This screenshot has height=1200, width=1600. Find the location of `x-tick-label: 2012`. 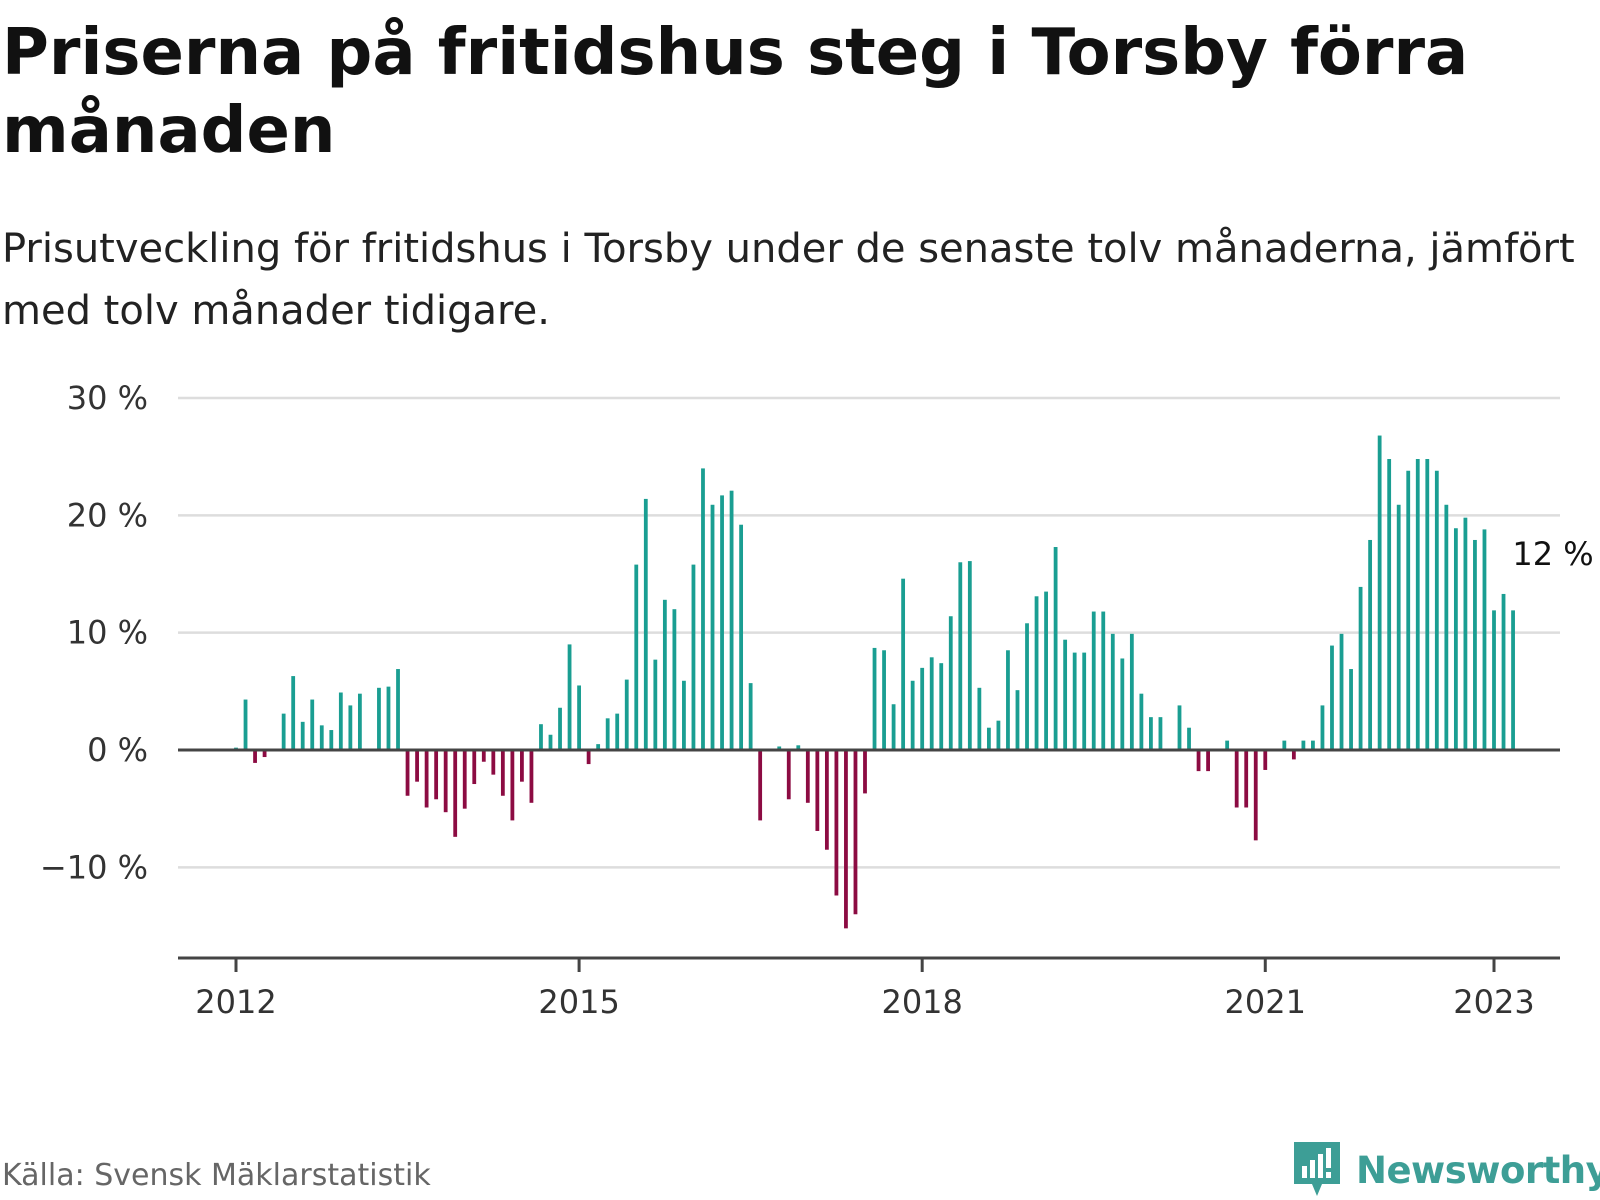

x-tick-label: 2012 is located at coordinates (235, 1002).